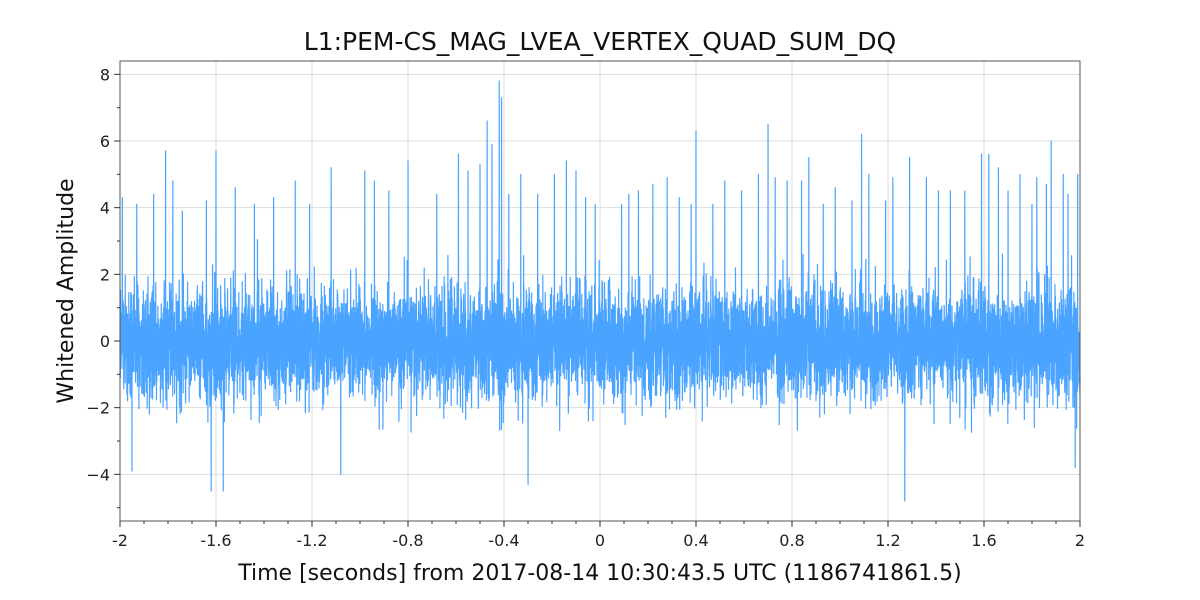 The height and width of the screenshot is (600, 1200). Describe the element at coordinates (105, 274) in the screenshot. I see `y-tick-label: 2` at that location.